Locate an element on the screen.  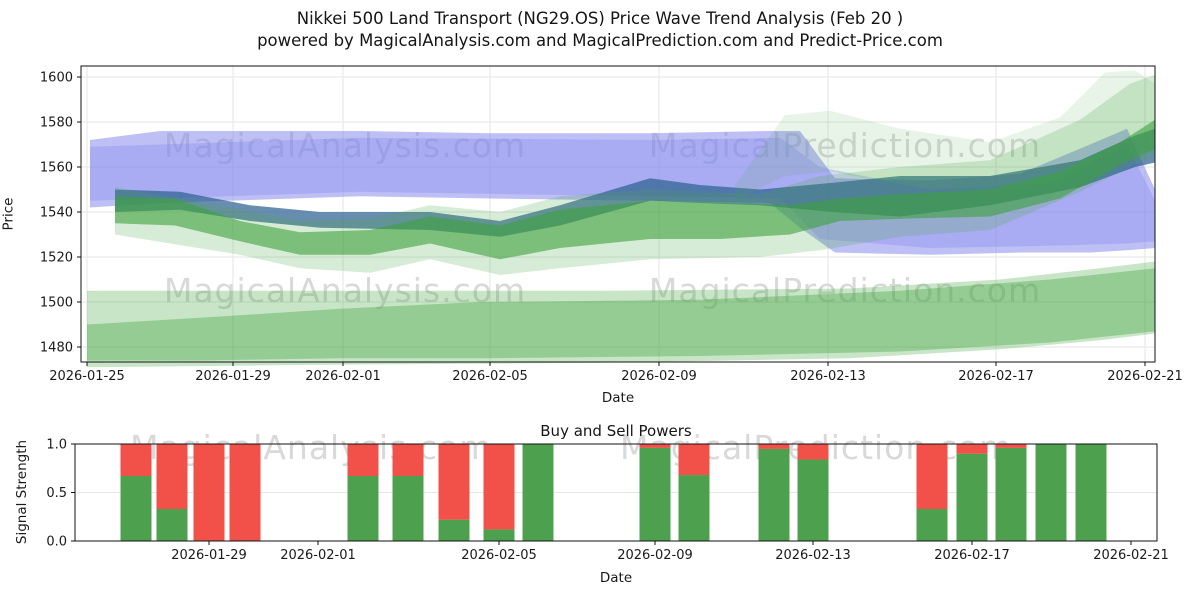
buy-sell-title: Buy and Sell Powers is located at coordinates (616, 431).